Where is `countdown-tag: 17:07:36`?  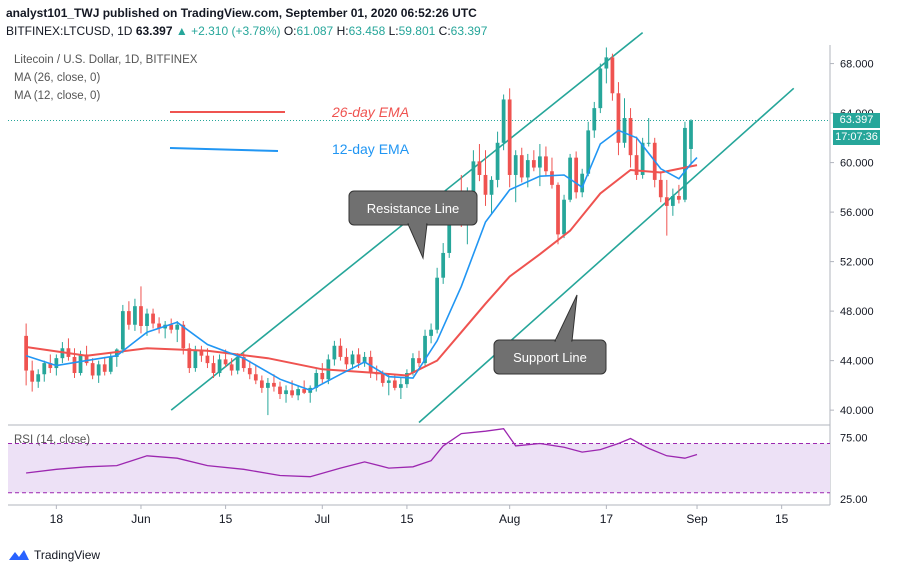 countdown-tag: 17:07:36 is located at coordinates (856, 137).